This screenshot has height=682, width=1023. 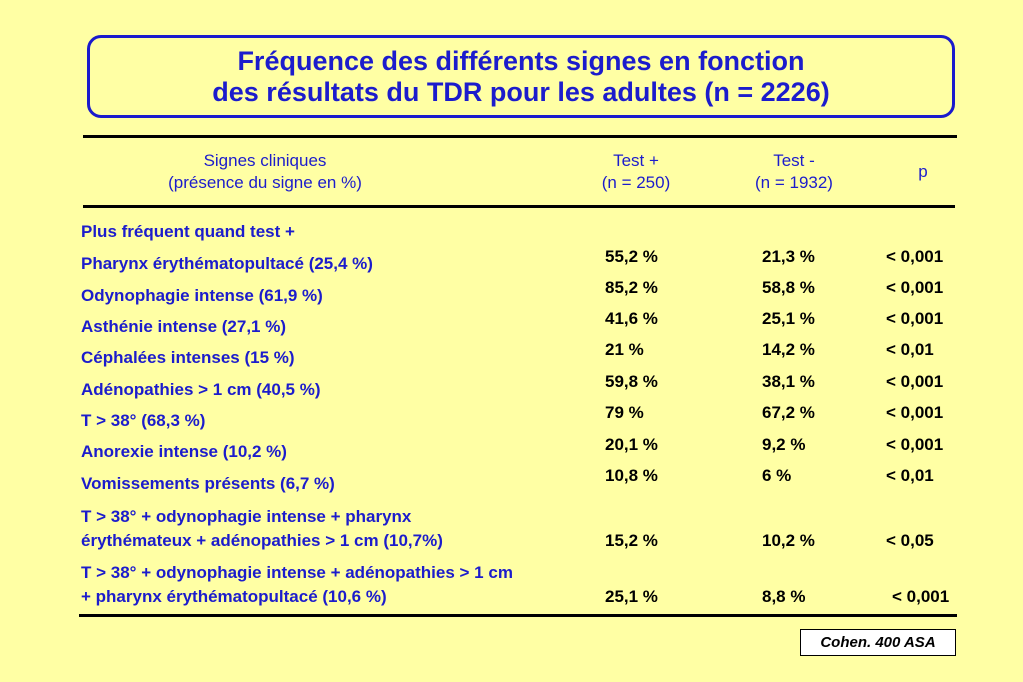 I want to click on row-test-neg: 25,1 %, so click(x=788, y=318).